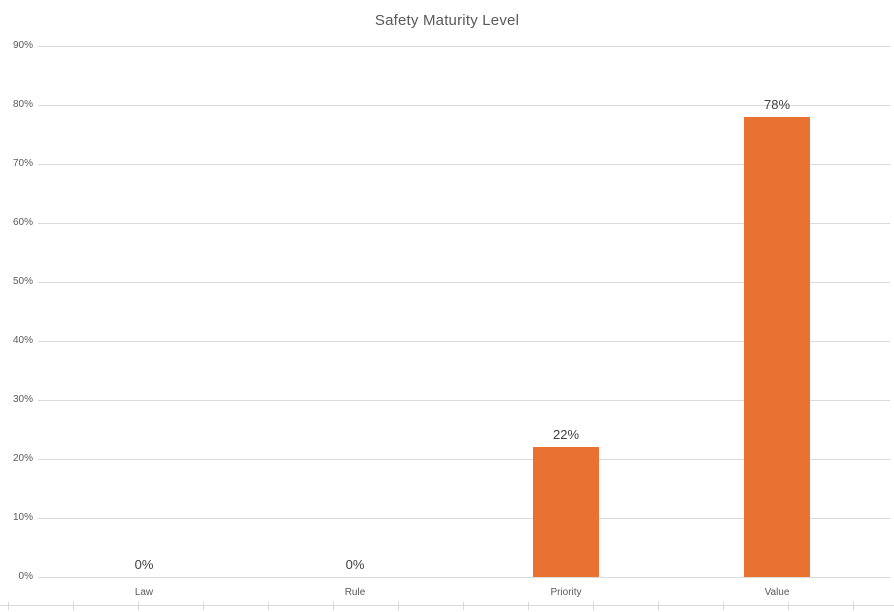 This screenshot has width=894, height=612. Describe the element at coordinates (144, 564) in the screenshot. I see `data-label-law: 0%` at that location.